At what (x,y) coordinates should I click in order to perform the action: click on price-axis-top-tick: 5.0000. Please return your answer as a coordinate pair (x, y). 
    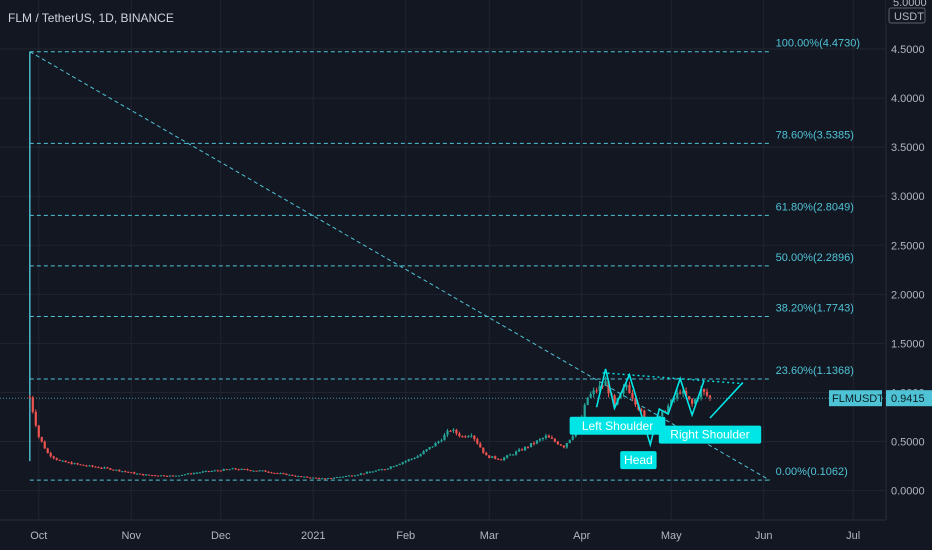
    Looking at the image, I should click on (910, 4).